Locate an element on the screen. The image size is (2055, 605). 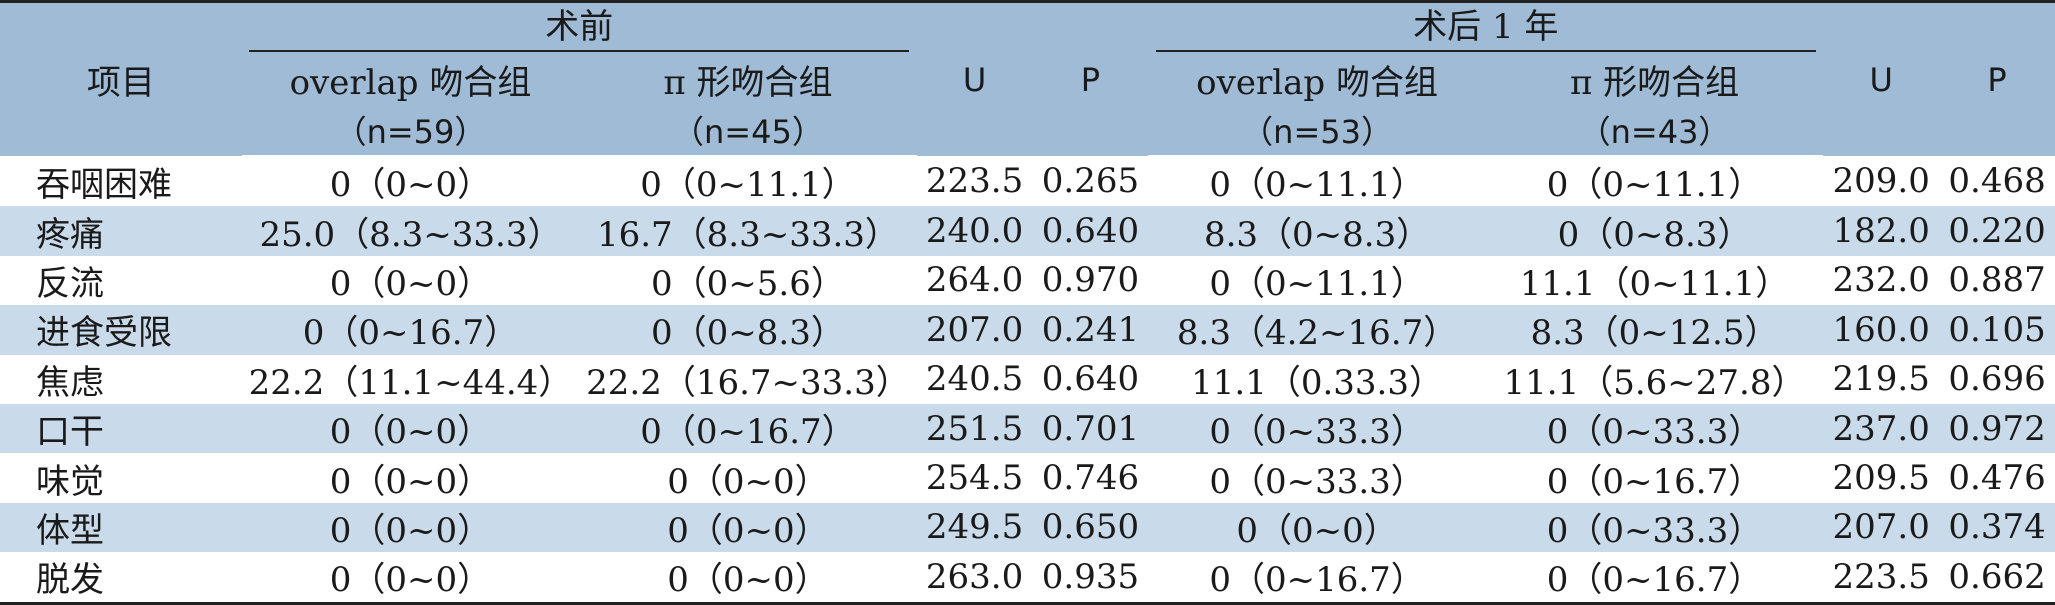
cell-post-overlap: 8.3（0~8.3） is located at coordinates (1317, 231).